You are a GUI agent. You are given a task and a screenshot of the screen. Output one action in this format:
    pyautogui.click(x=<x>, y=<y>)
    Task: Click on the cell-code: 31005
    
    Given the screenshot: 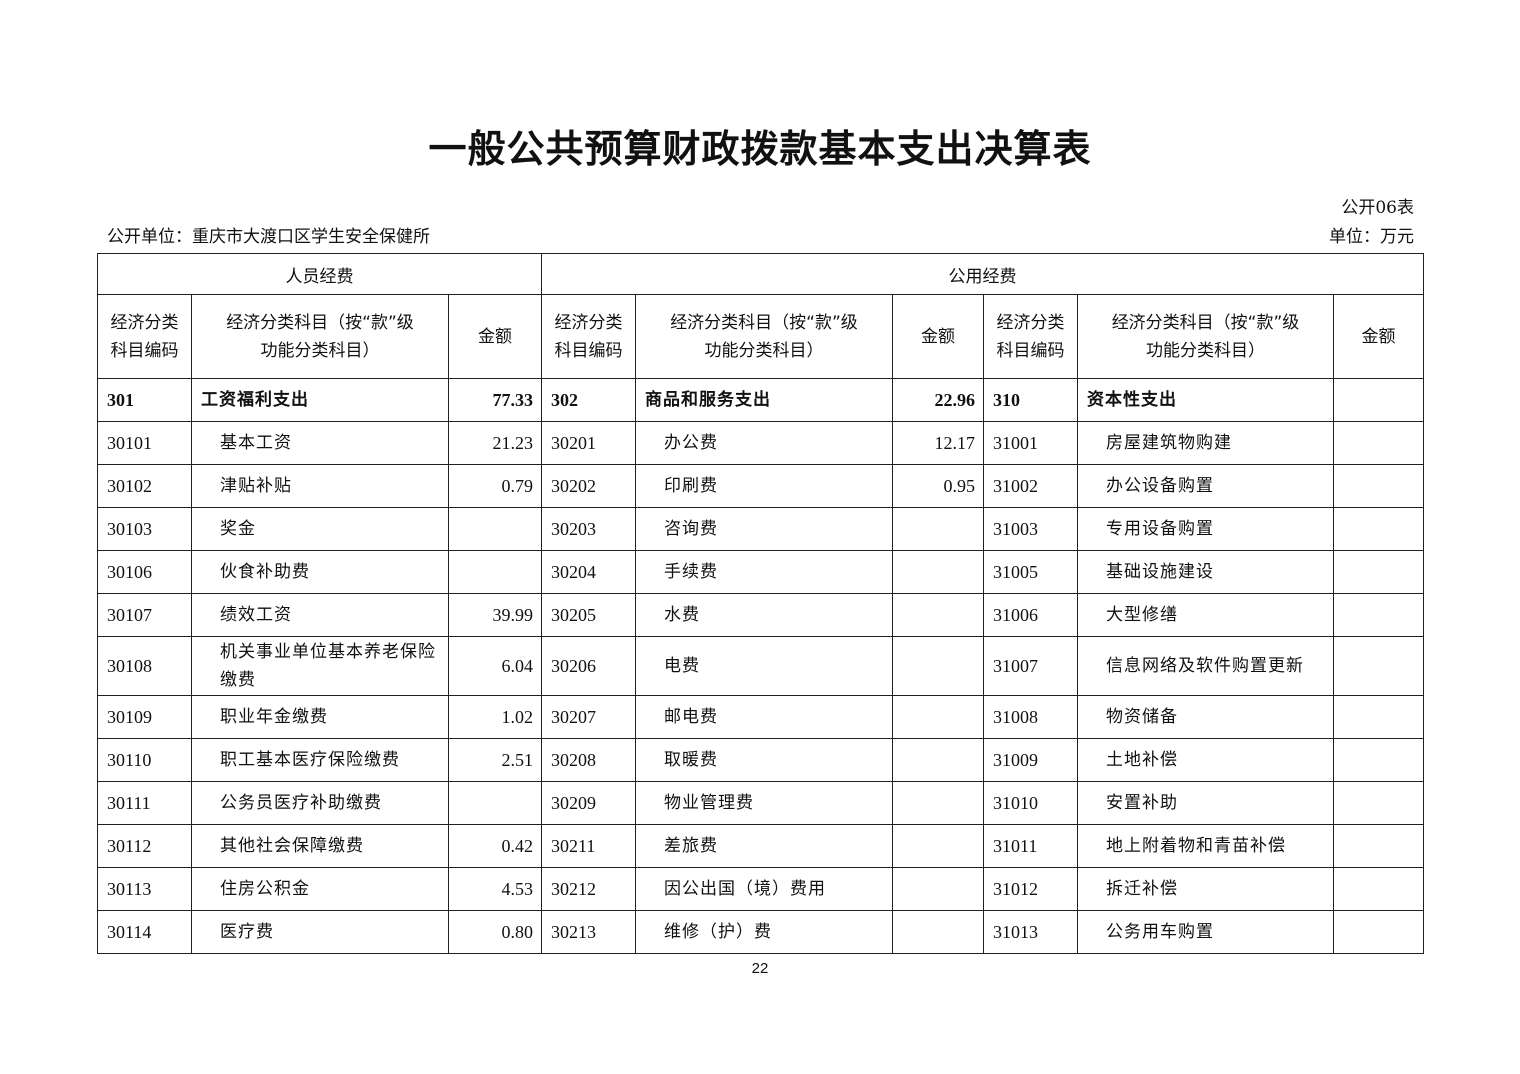 What is the action you would take?
    pyautogui.click(x=1030, y=572)
    